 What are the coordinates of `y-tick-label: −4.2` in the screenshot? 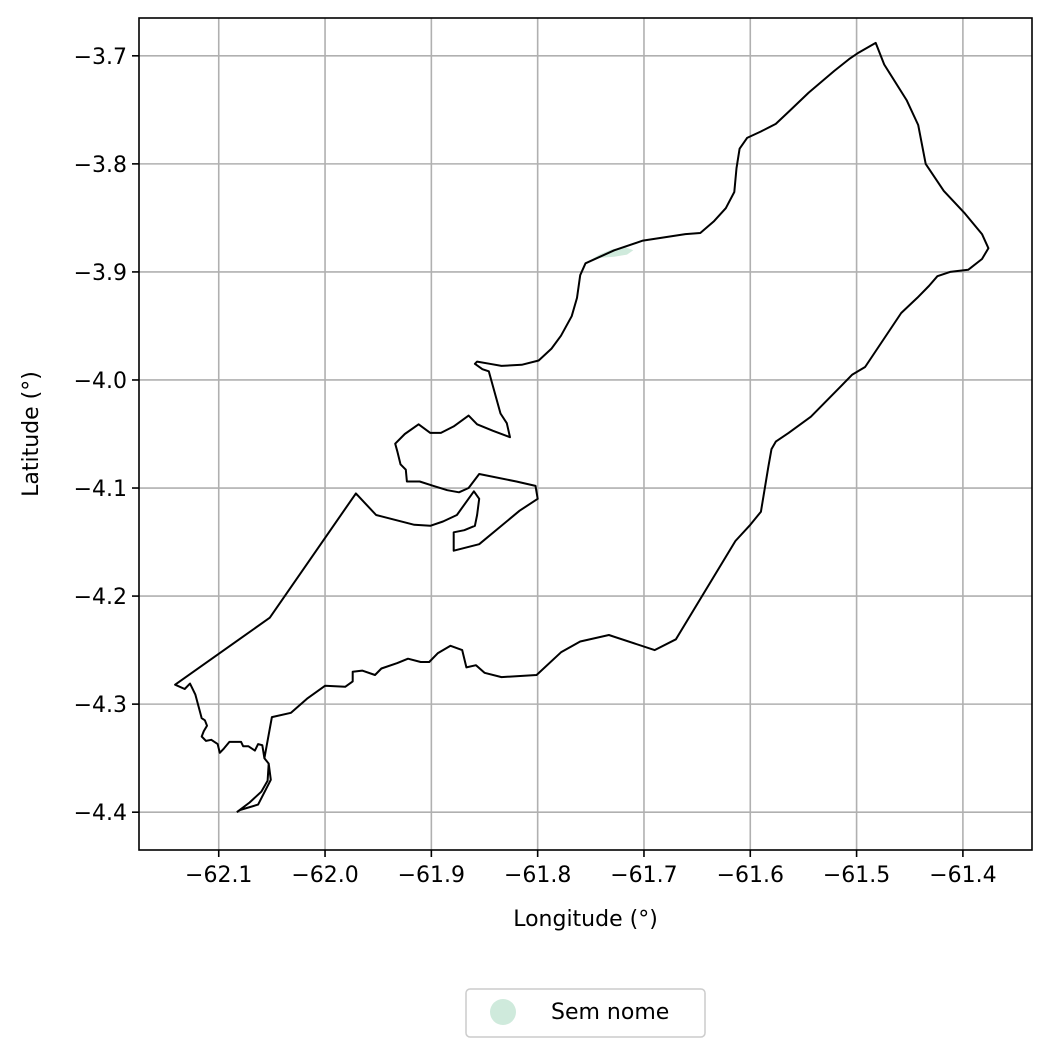 It's located at (100, 597).